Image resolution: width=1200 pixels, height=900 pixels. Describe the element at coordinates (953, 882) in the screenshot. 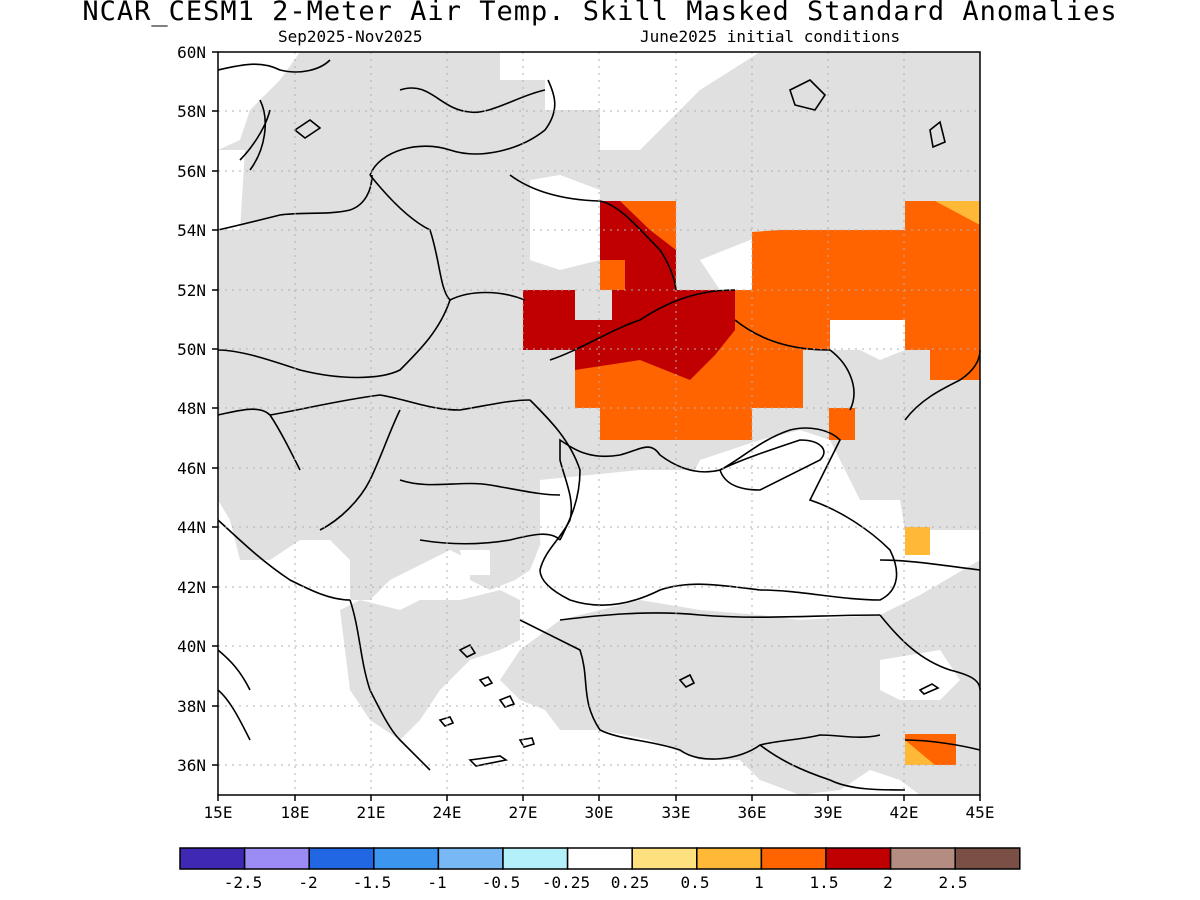

I see `colorbar-label: 2.5` at that location.